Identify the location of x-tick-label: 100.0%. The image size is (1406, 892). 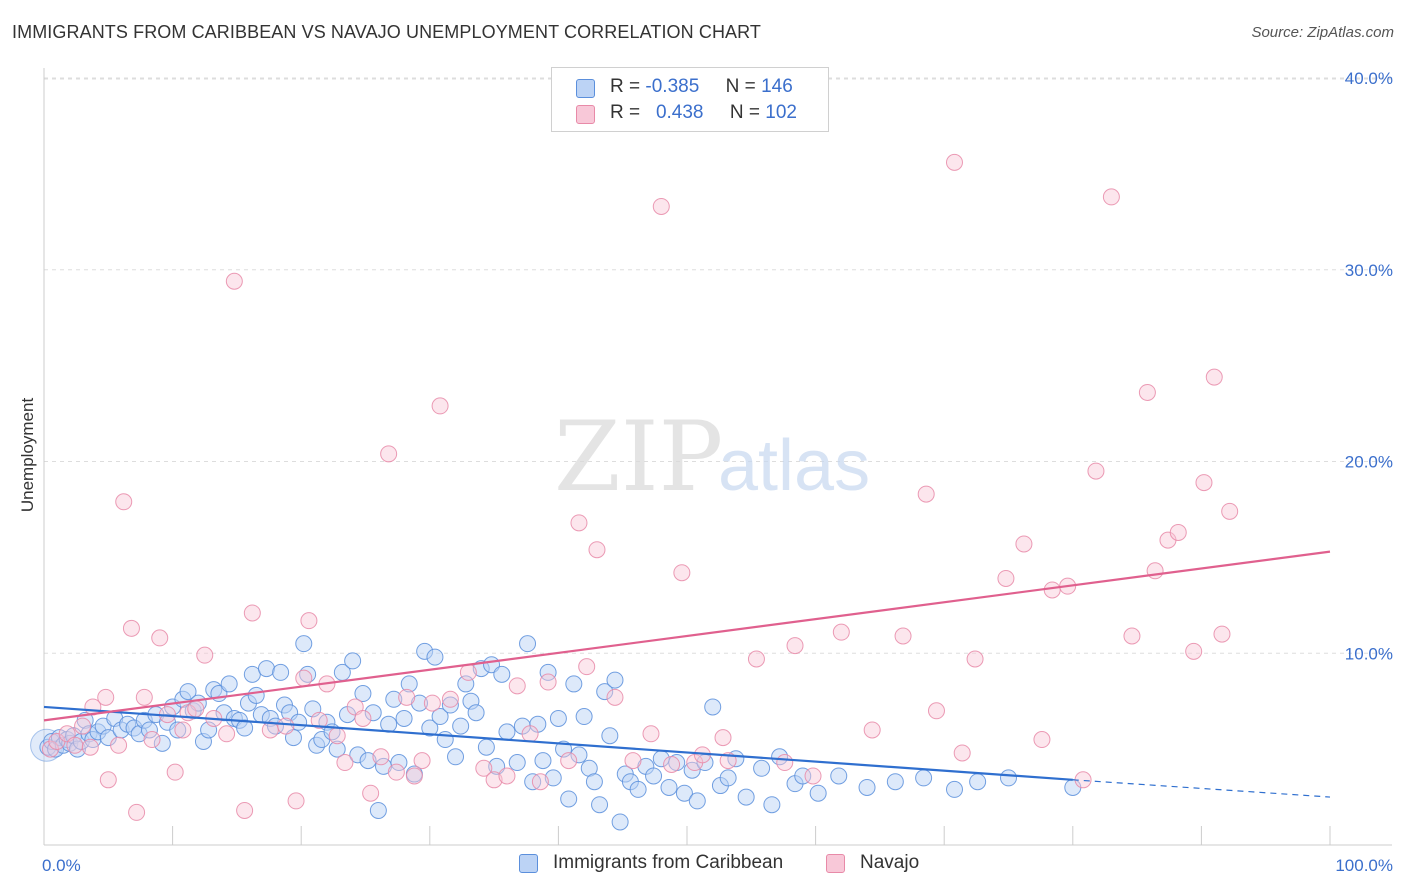
(1364, 865).